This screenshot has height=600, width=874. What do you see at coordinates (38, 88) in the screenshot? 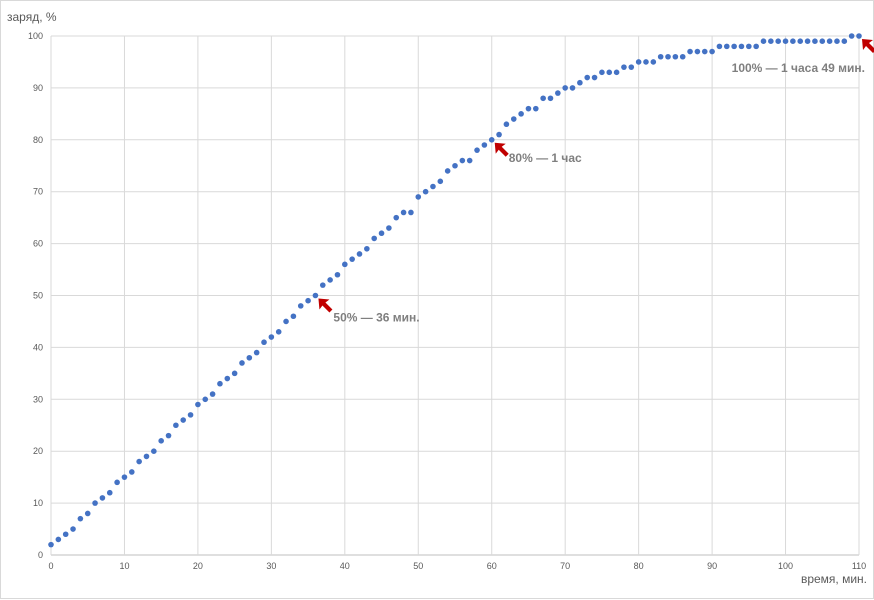
I see `y-tick-label: 90` at bounding box center [38, 88].